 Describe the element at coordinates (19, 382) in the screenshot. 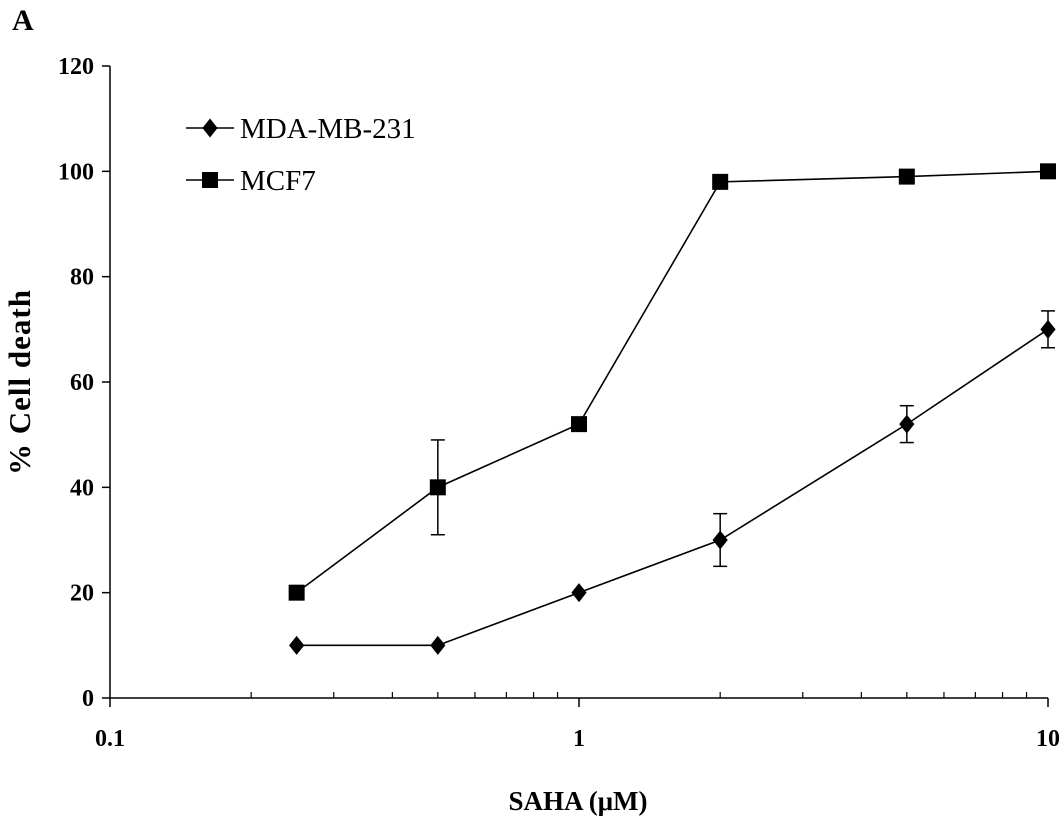

I see `y-axis-title: % Cell death` at that location.